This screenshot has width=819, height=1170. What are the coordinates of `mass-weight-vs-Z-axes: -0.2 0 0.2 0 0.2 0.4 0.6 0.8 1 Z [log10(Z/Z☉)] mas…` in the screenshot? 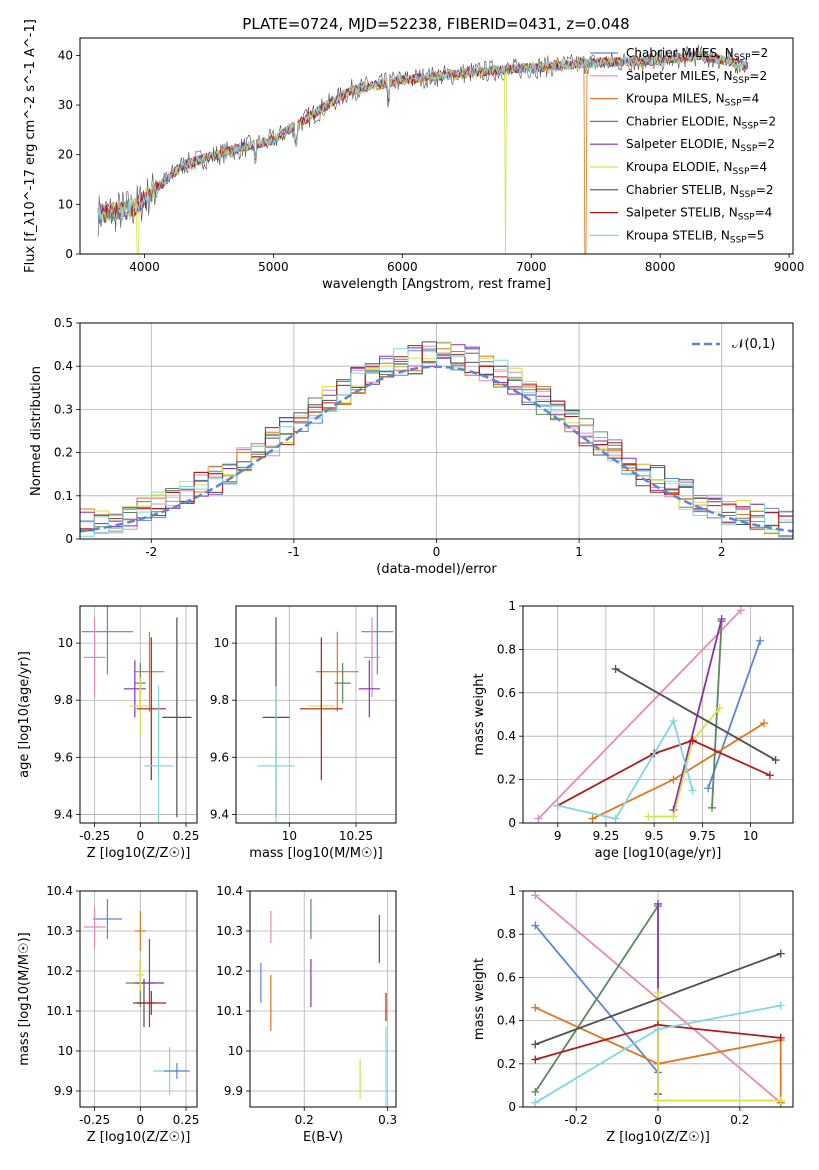 It's located at (632, 1014).